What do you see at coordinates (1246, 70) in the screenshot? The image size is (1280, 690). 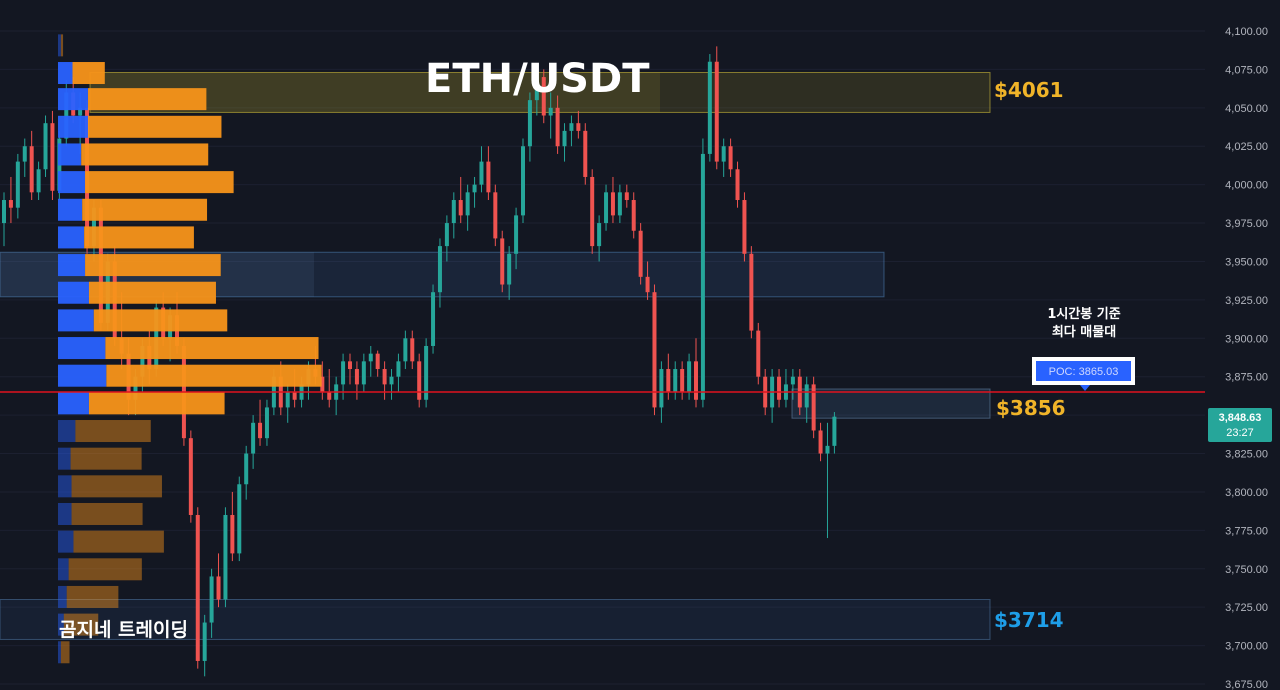 I see `y-tick-label: 4,075.00` at bounding box center [1246, 70].